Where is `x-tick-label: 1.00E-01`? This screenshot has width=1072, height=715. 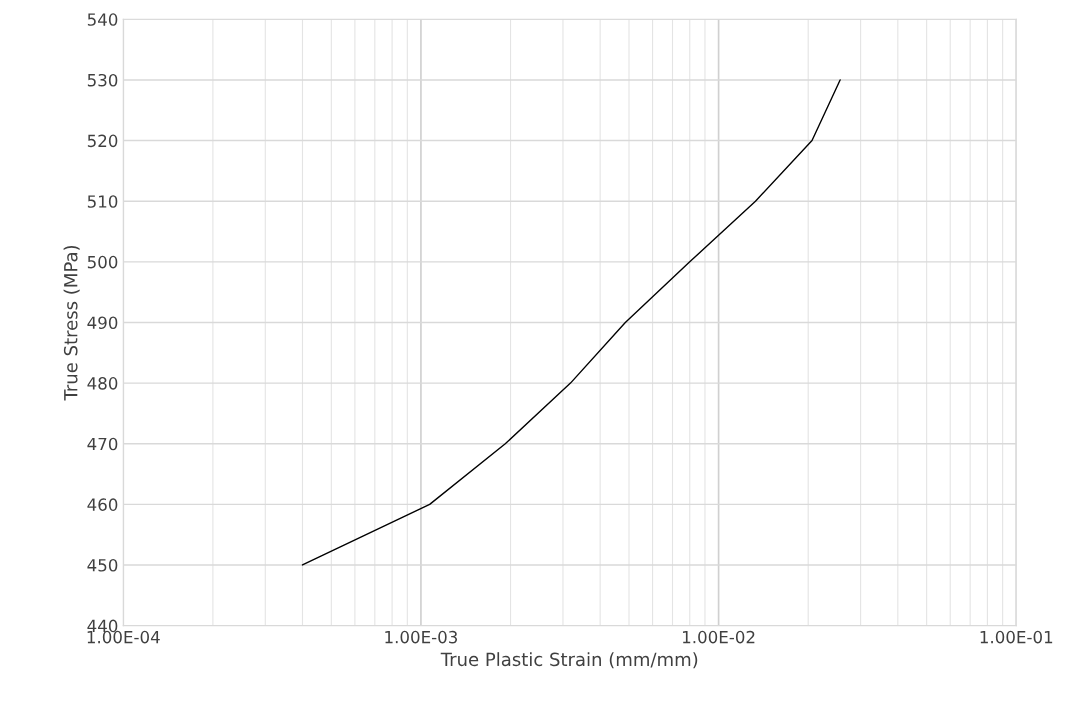 x-tick-label: 1.00E-01 is located at coordinates (1016, 637).